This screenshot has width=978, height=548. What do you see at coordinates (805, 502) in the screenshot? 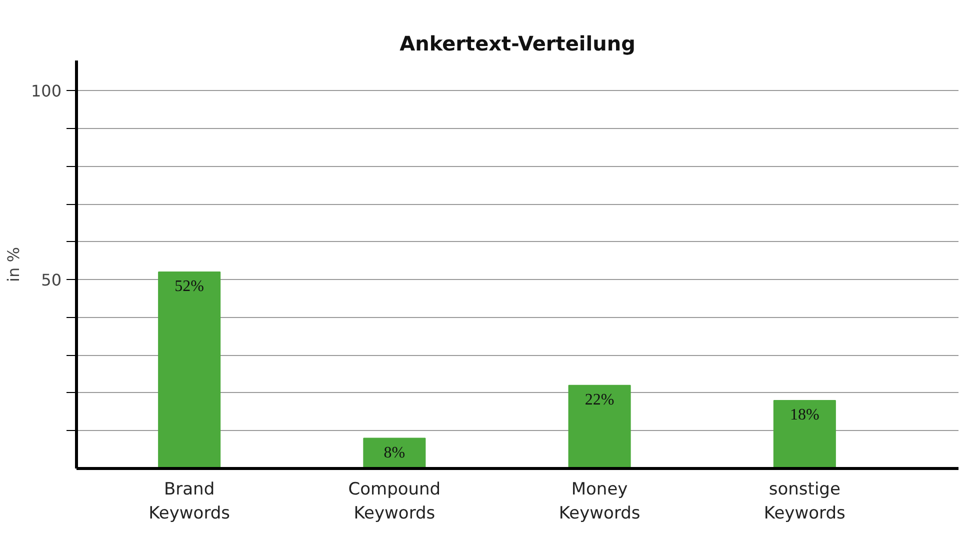
I see `x-tick-label: sonstige Keywords` at bounding box center [805, 502].